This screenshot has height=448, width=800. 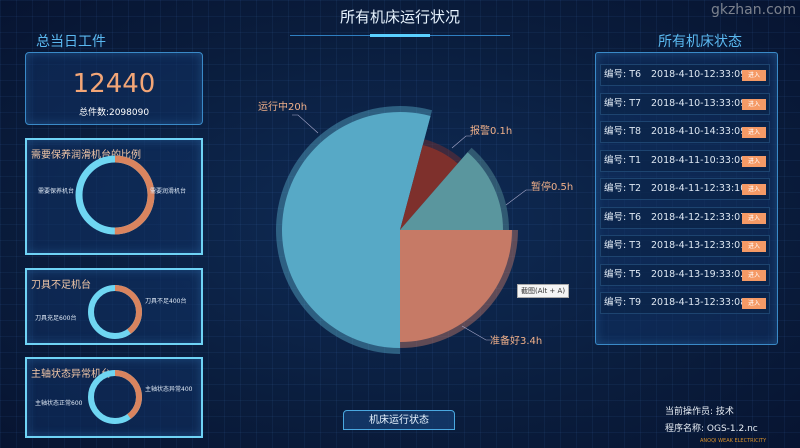 I want to click on today-count: 12440, so click(x=114, y=84).